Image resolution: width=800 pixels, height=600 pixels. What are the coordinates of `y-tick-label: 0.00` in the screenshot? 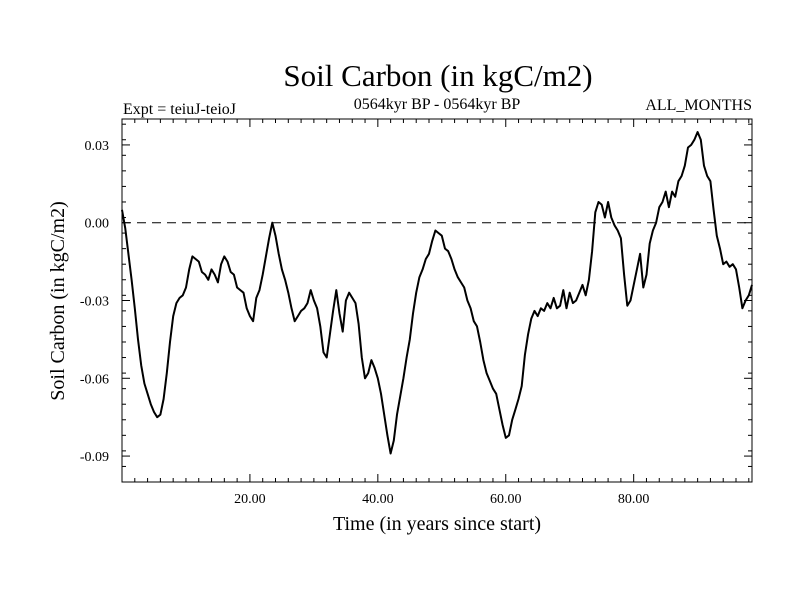 It's located at (97, 224).